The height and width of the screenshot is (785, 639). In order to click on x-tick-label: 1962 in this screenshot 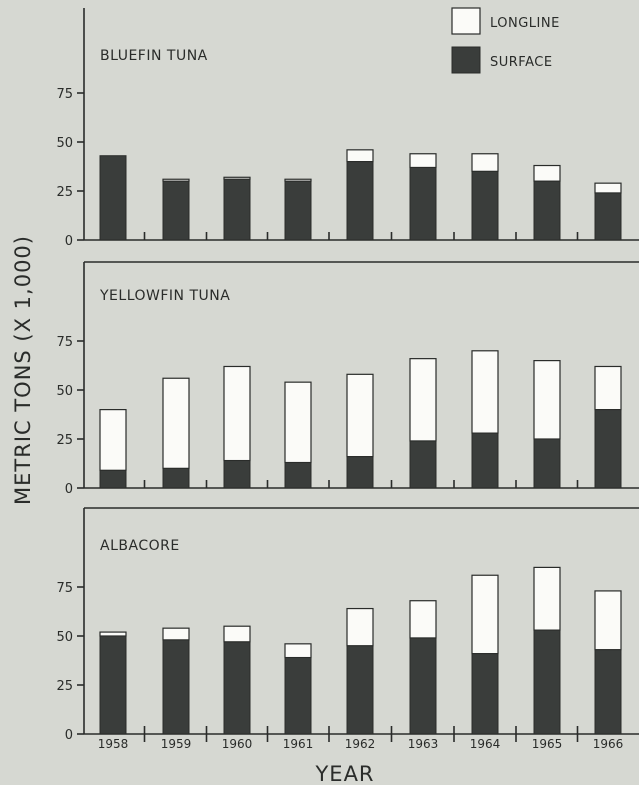, I will do `click(360, 744)`.